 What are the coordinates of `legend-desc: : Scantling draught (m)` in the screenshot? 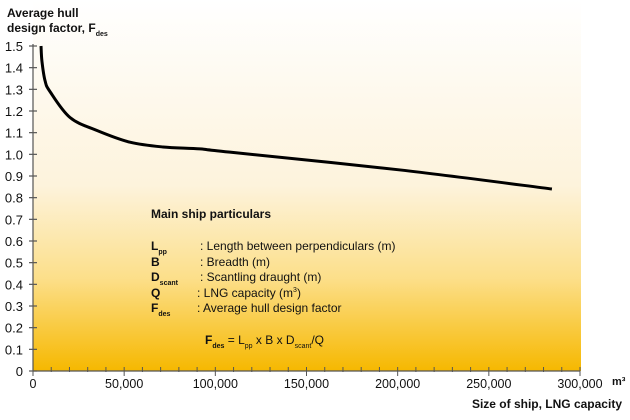 It's located at (261, 277).